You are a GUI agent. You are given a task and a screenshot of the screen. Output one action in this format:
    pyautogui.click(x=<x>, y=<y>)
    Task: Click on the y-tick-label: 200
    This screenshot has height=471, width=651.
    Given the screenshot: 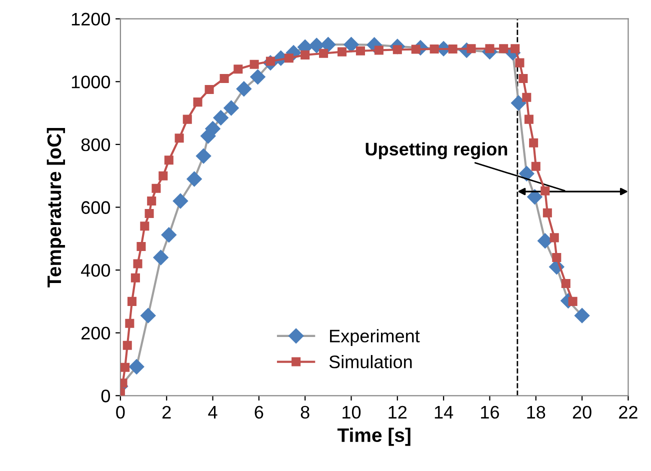 What is the action you would take?
    pyautogui.click(x=96, y=333)
    